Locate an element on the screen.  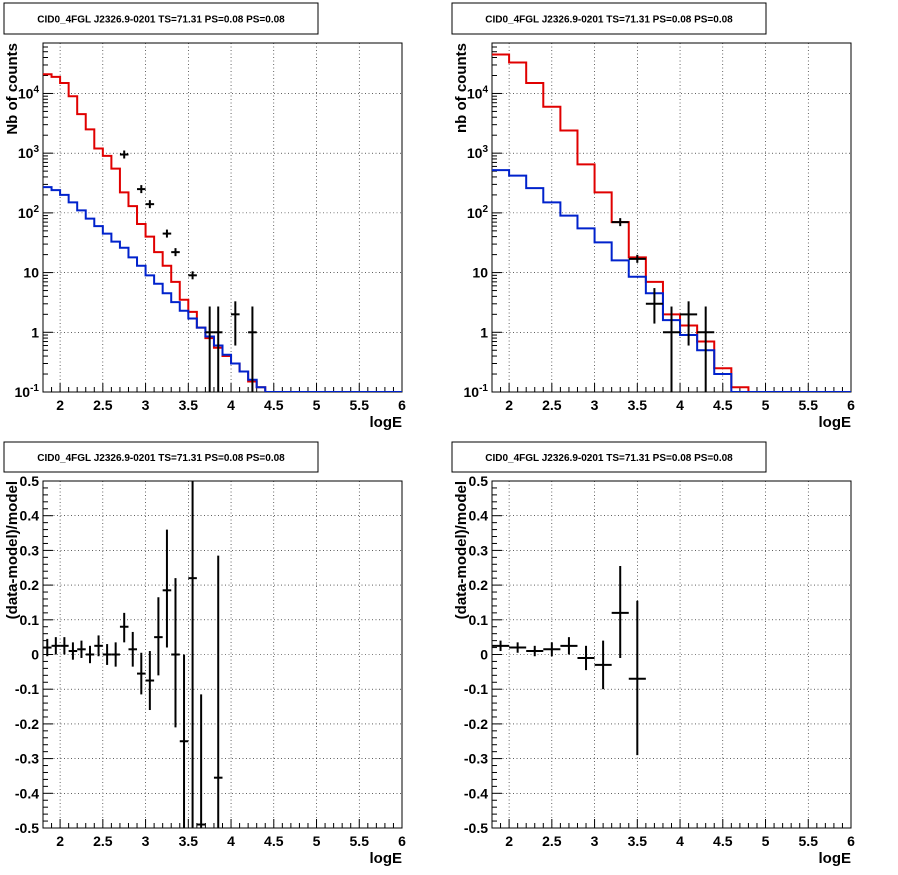
y-tick-label: 1 is located at coordinates (484, 332).